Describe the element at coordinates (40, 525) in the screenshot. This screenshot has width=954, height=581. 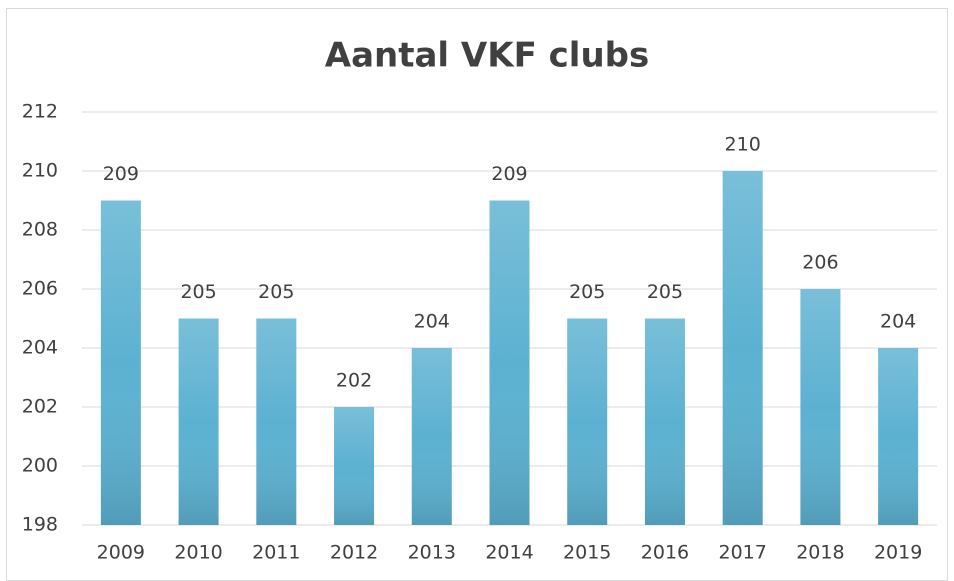
I see `y-tick-label: 198` at that location.